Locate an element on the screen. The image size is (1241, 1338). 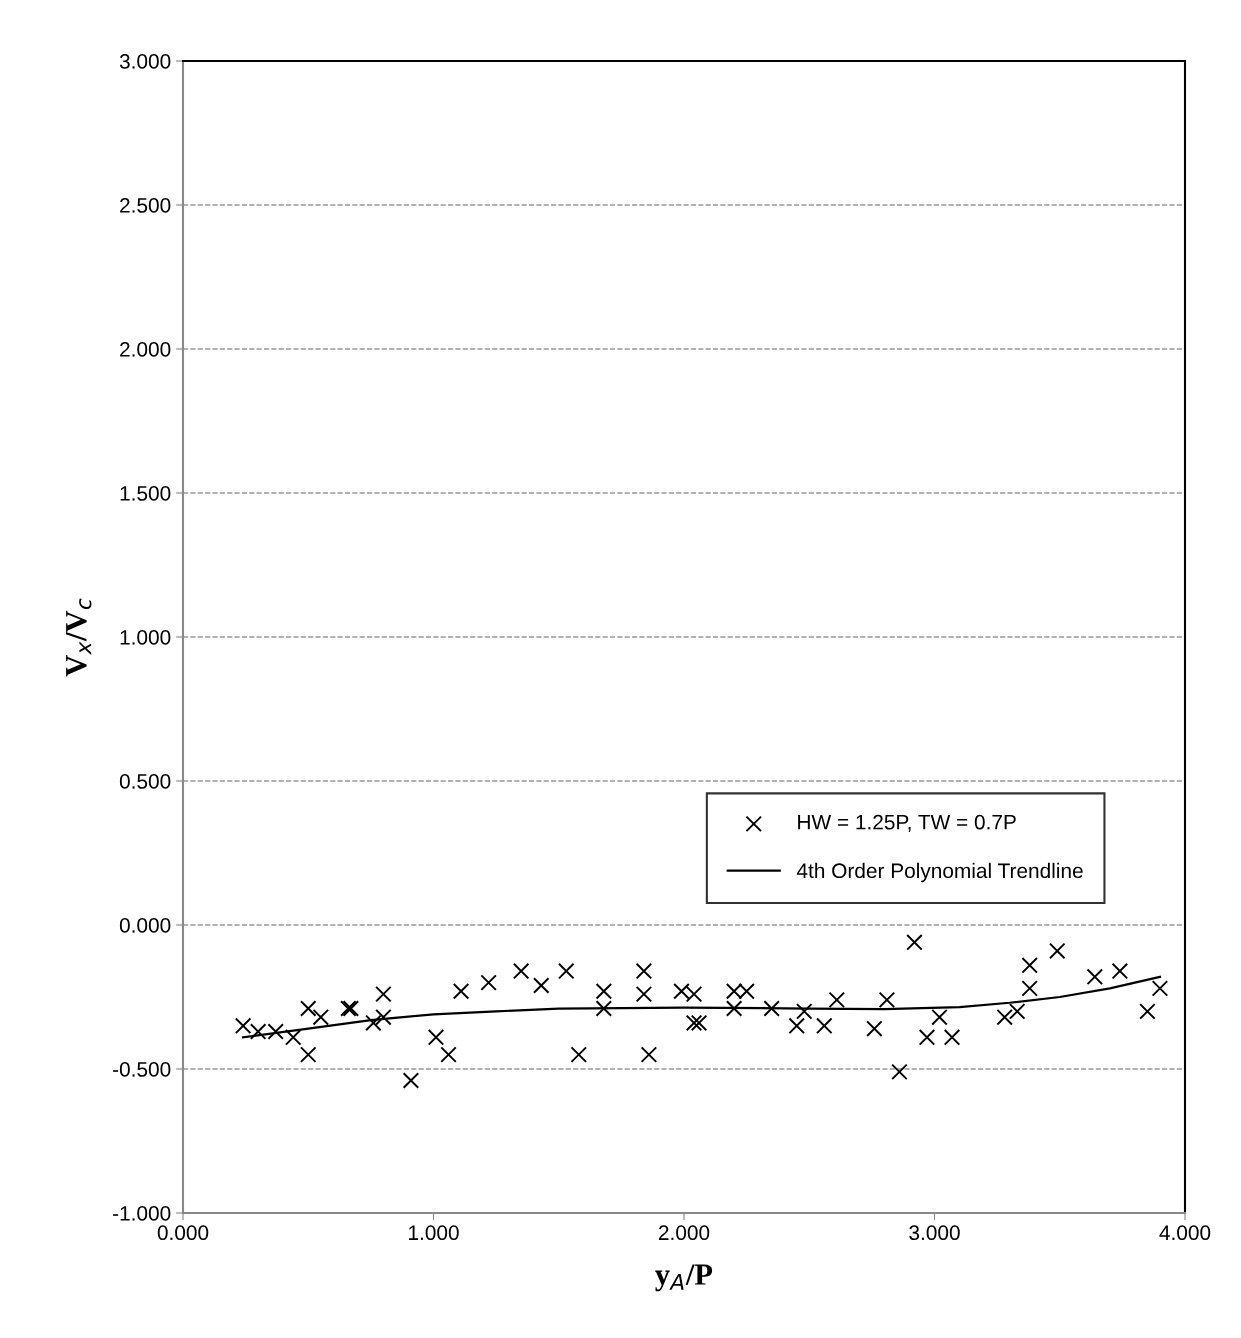
y-axis-title: V$_{x}$/V$_{c}$ is located at coordinates (79, 637).